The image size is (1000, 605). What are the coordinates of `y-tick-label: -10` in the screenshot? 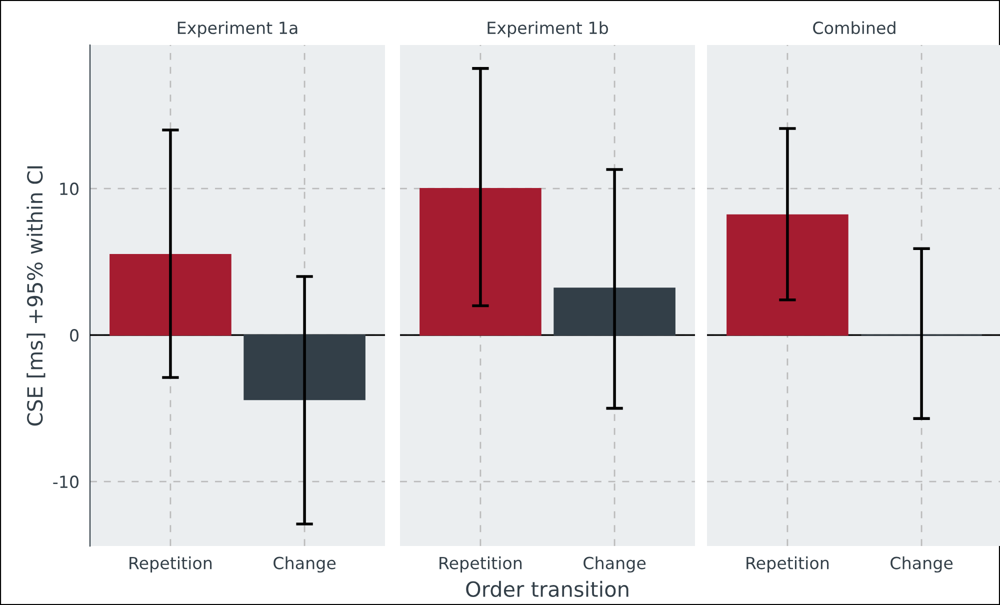 It's located at (65, 482).